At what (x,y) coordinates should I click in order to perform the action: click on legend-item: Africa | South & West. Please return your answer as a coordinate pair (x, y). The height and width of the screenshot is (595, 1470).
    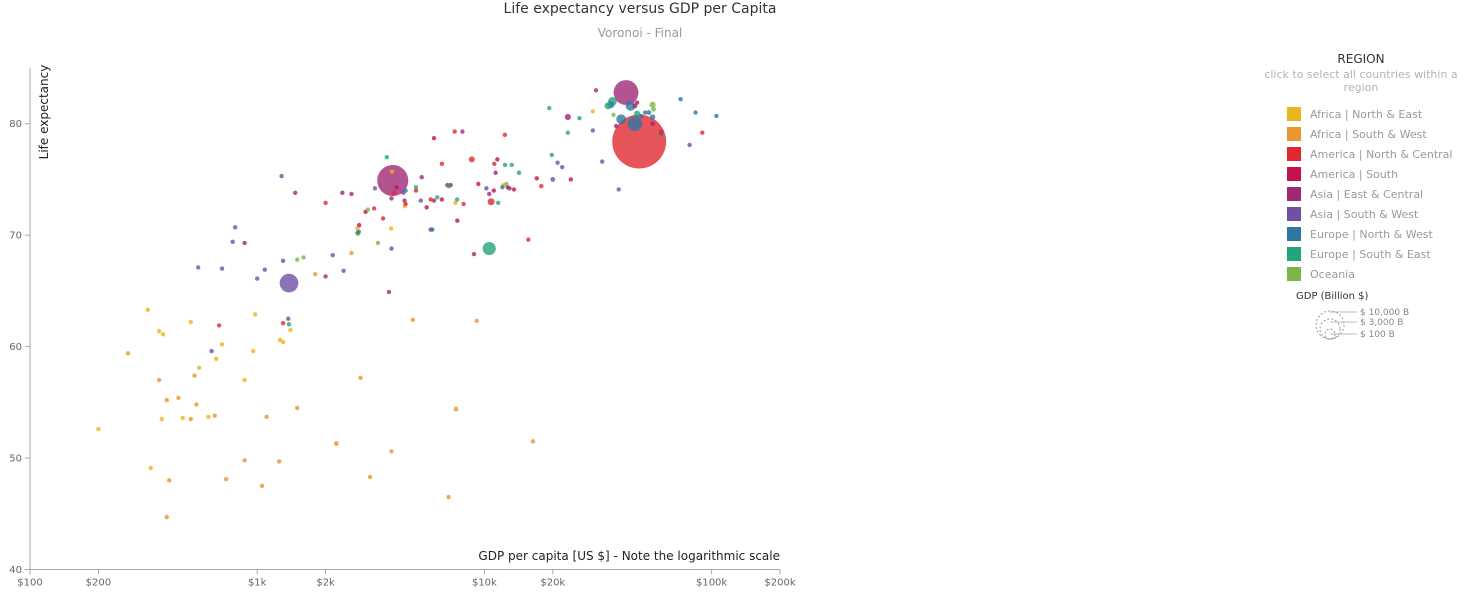
    Looking at the image, I should click on (1359, 134).